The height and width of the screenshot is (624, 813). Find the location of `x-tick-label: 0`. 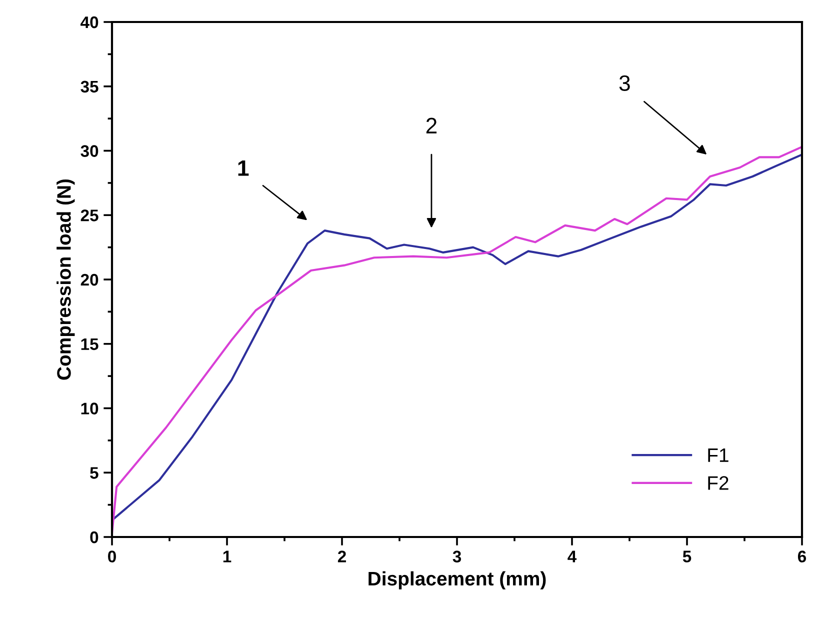

x-tick-label: 0 is located at coordinates (112, 556).